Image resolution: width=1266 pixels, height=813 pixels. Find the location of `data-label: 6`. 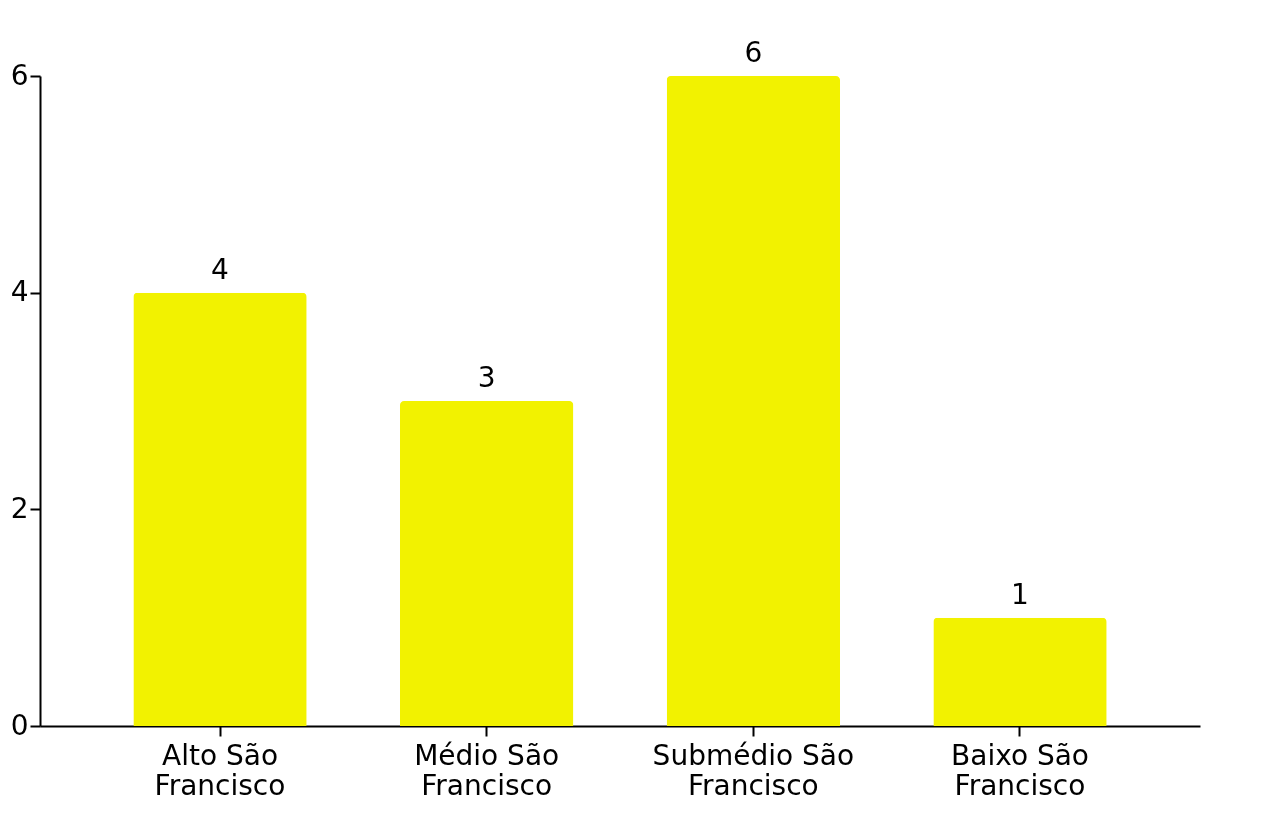

data-label: 6 is located at coordinates (753, 52).